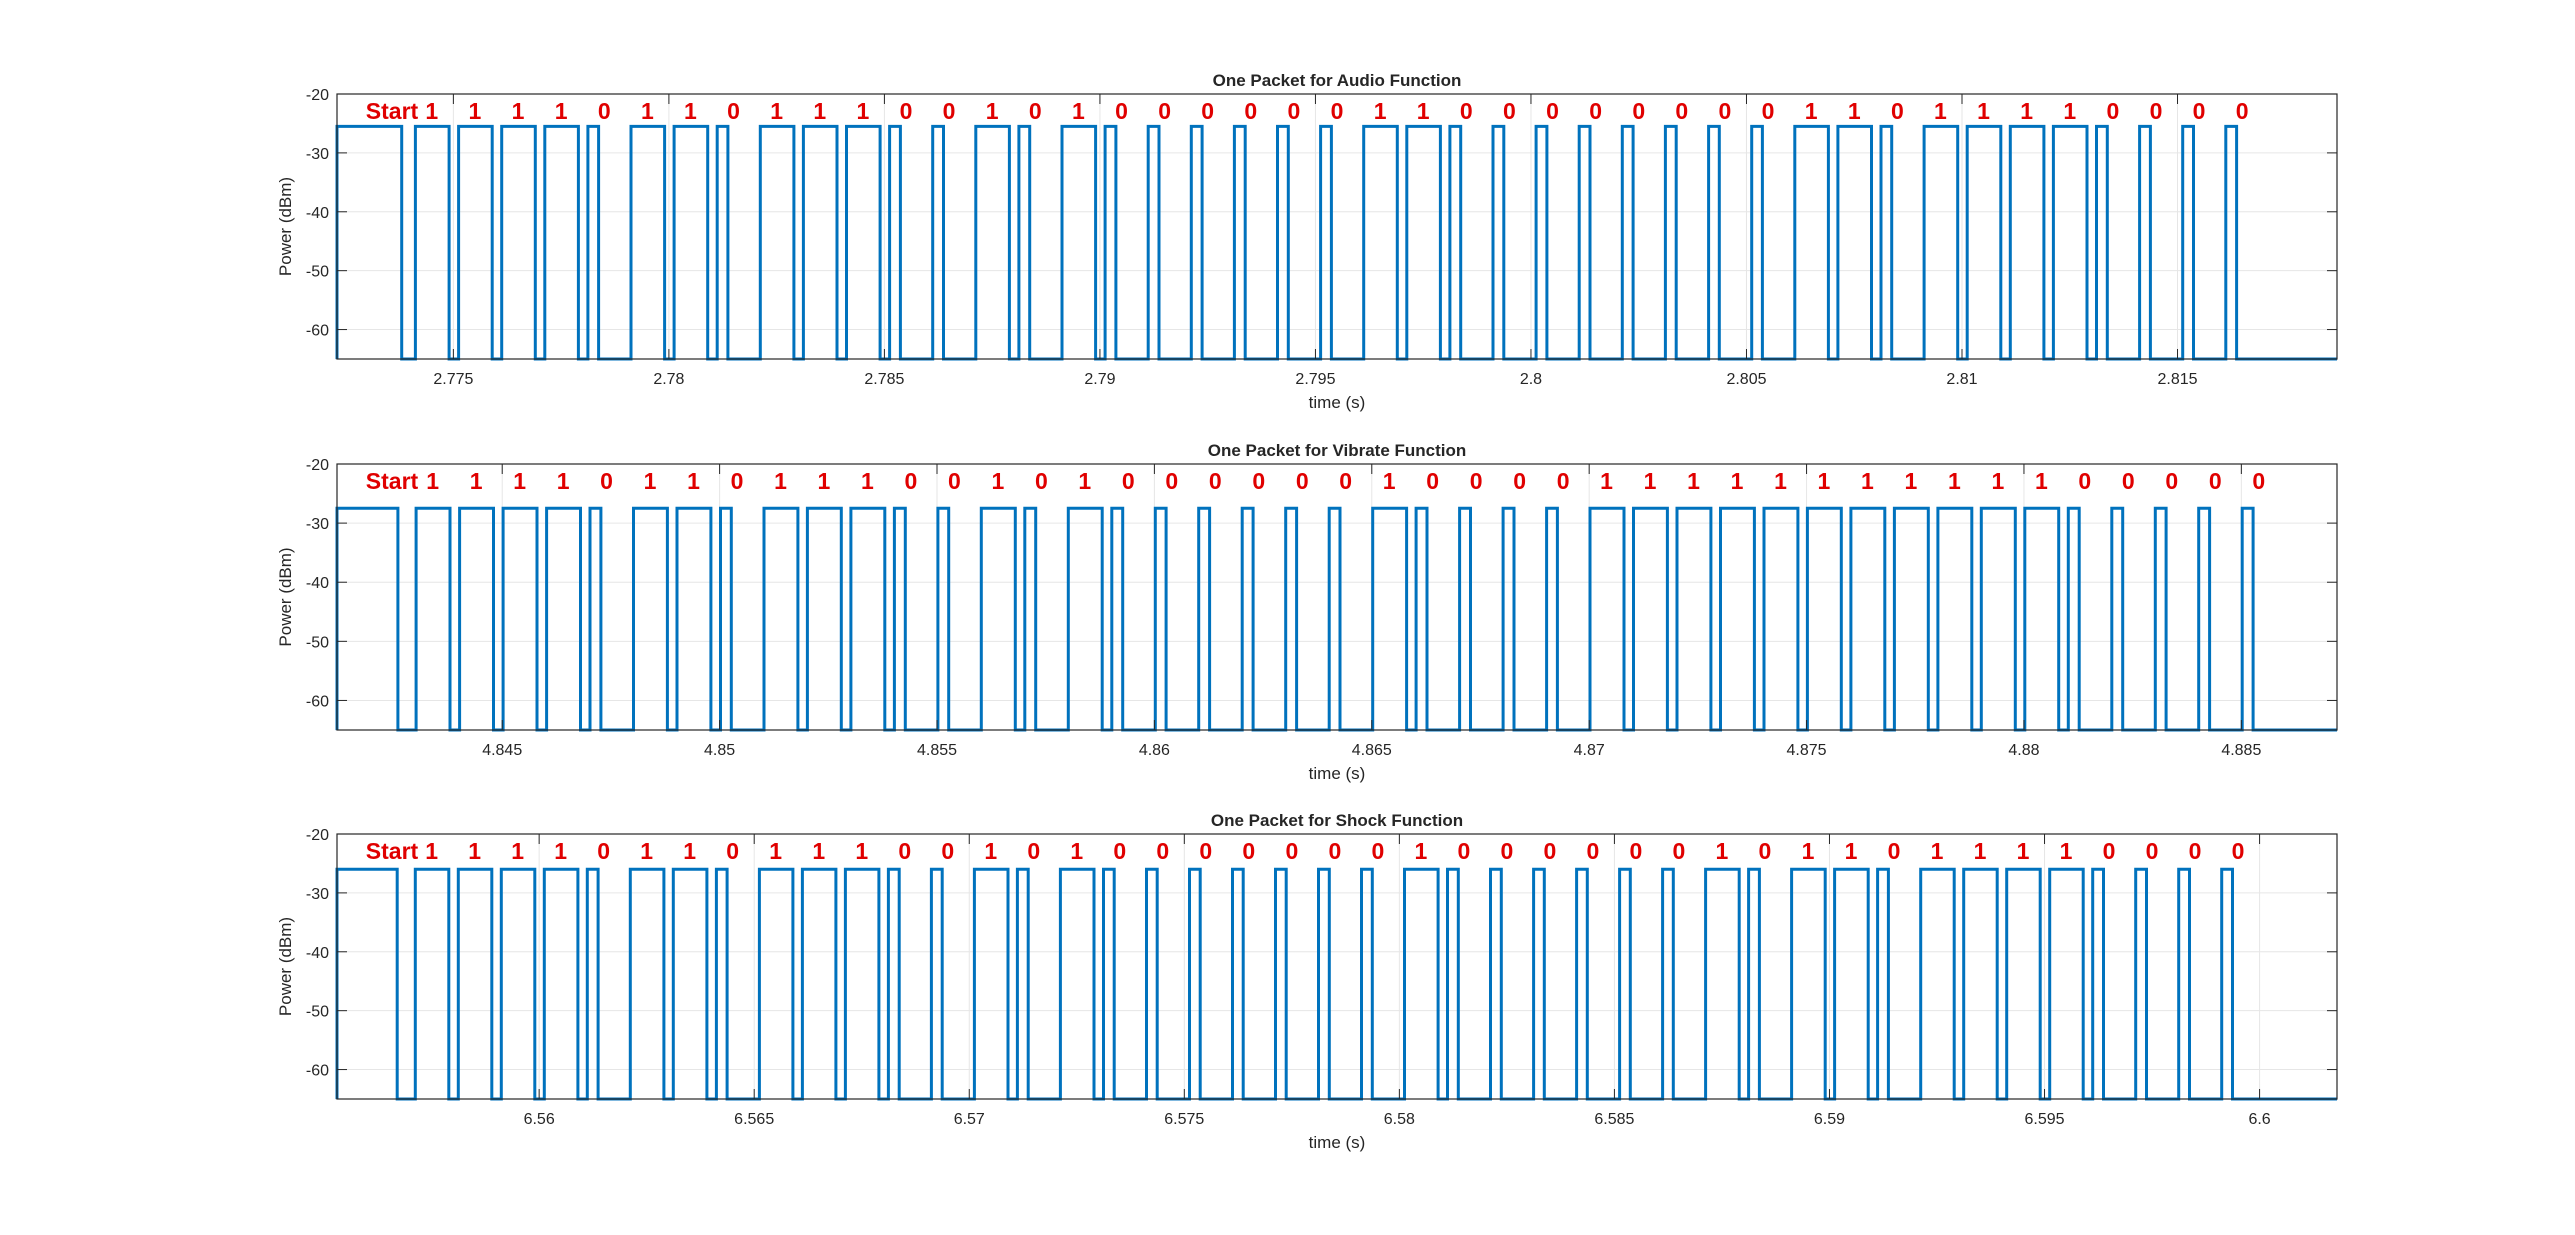 The width and height of the screenshot is (2575, 1235). I want to click on y-tick-label: -60, so click(317, 701).